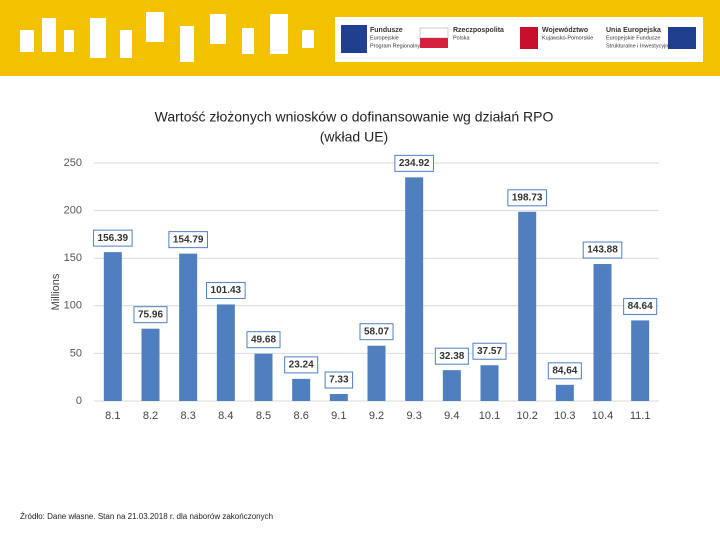  What do you see at coordinates (73, 211) in the screenshot?
I see `y-tick-label: 200` at bounding box center [73, 211].